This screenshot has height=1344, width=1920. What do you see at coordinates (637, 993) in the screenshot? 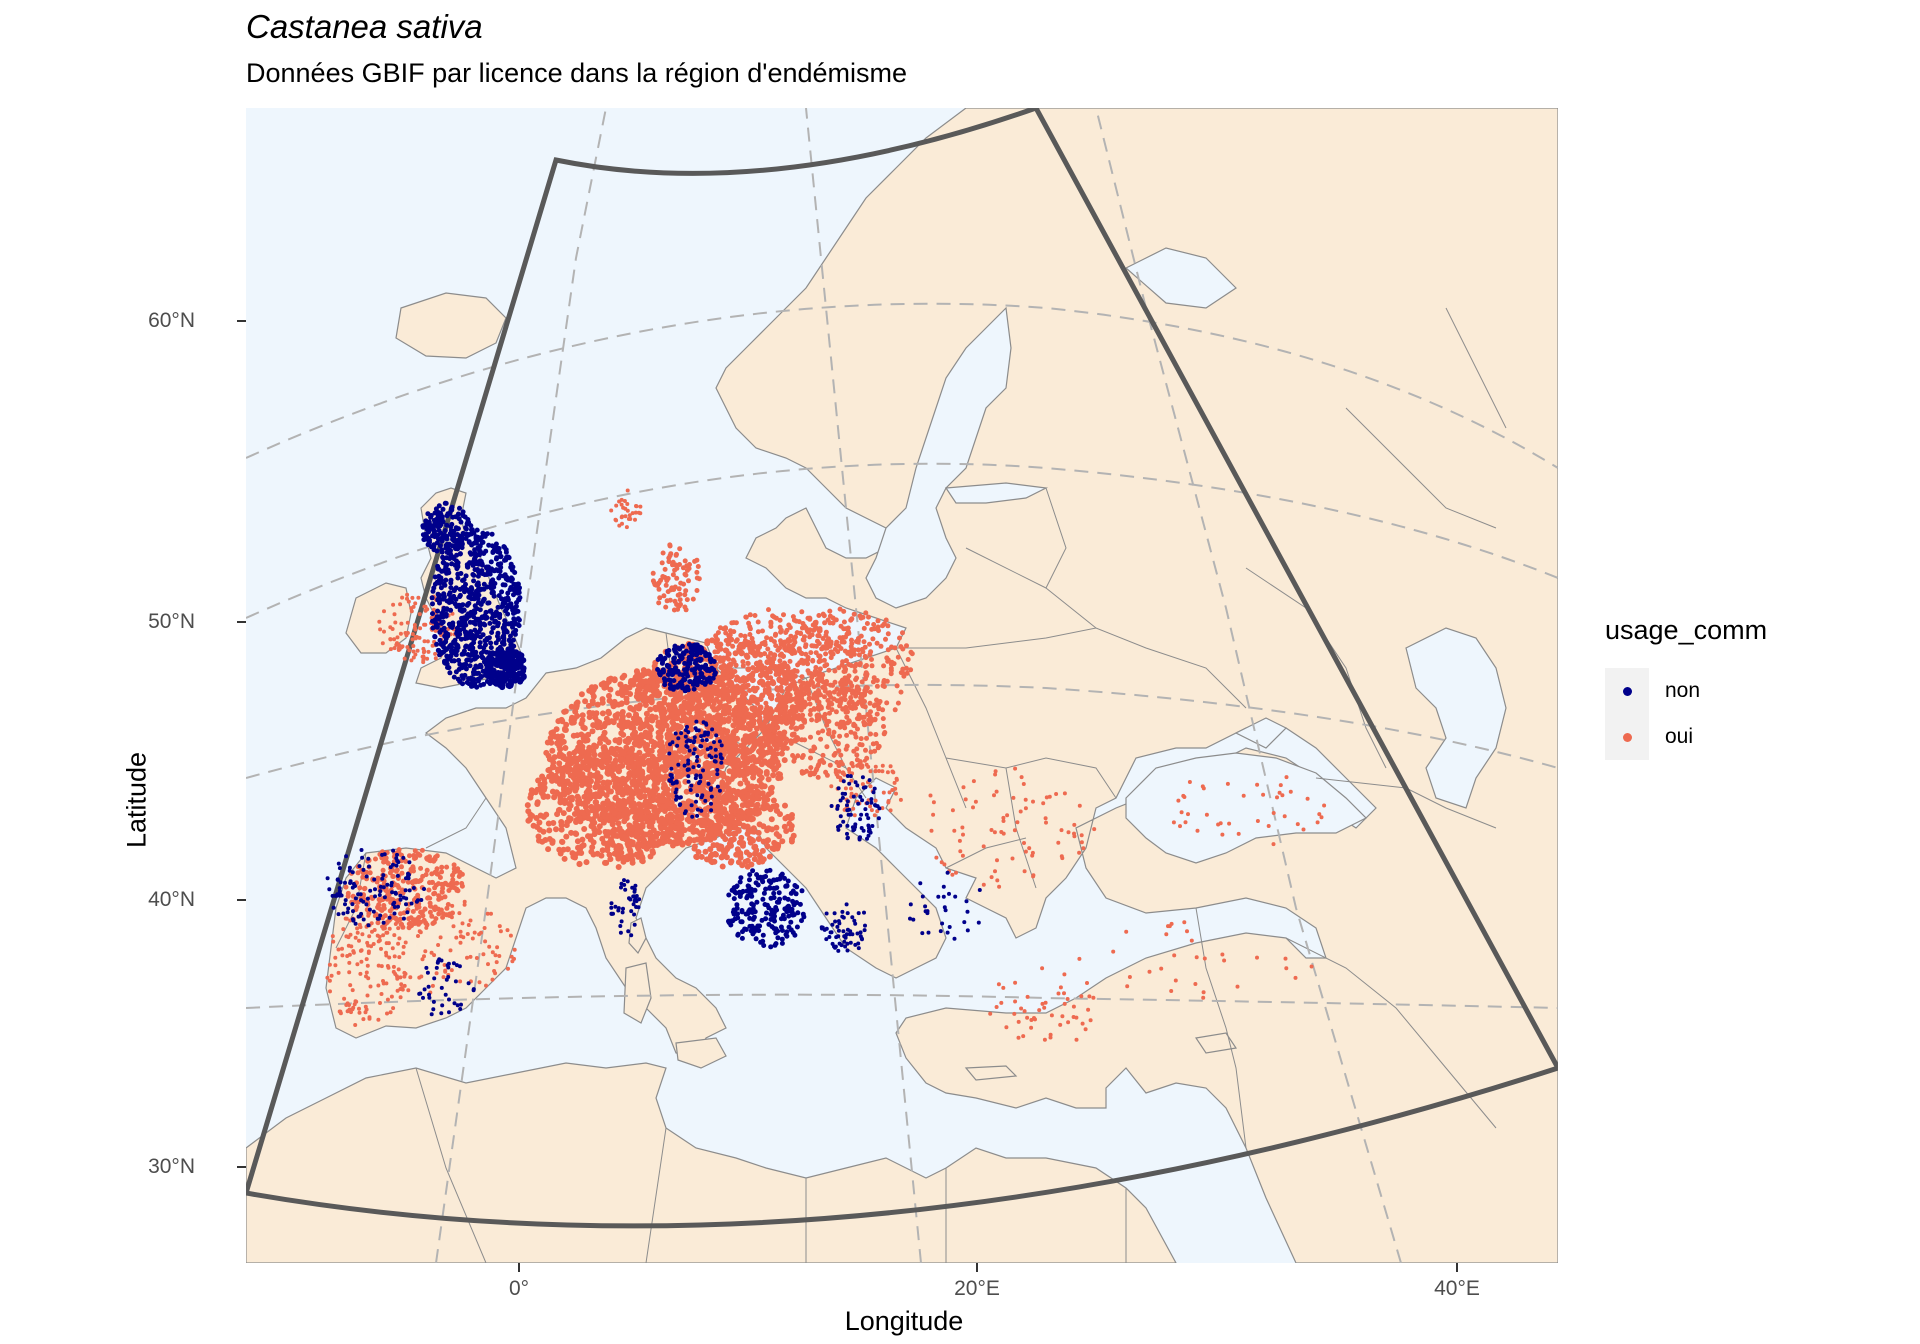
I see `land-sardinia` at bounding box center [637, 993].